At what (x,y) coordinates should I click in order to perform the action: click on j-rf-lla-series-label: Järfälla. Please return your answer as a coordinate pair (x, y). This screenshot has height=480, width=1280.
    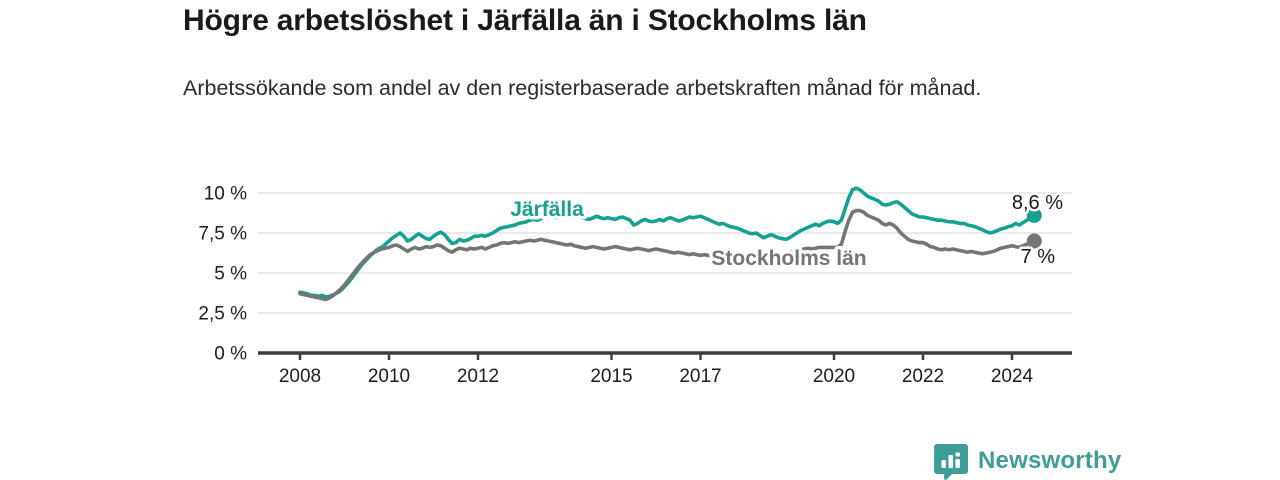
    Looking at the image, I should click on (547, 209).